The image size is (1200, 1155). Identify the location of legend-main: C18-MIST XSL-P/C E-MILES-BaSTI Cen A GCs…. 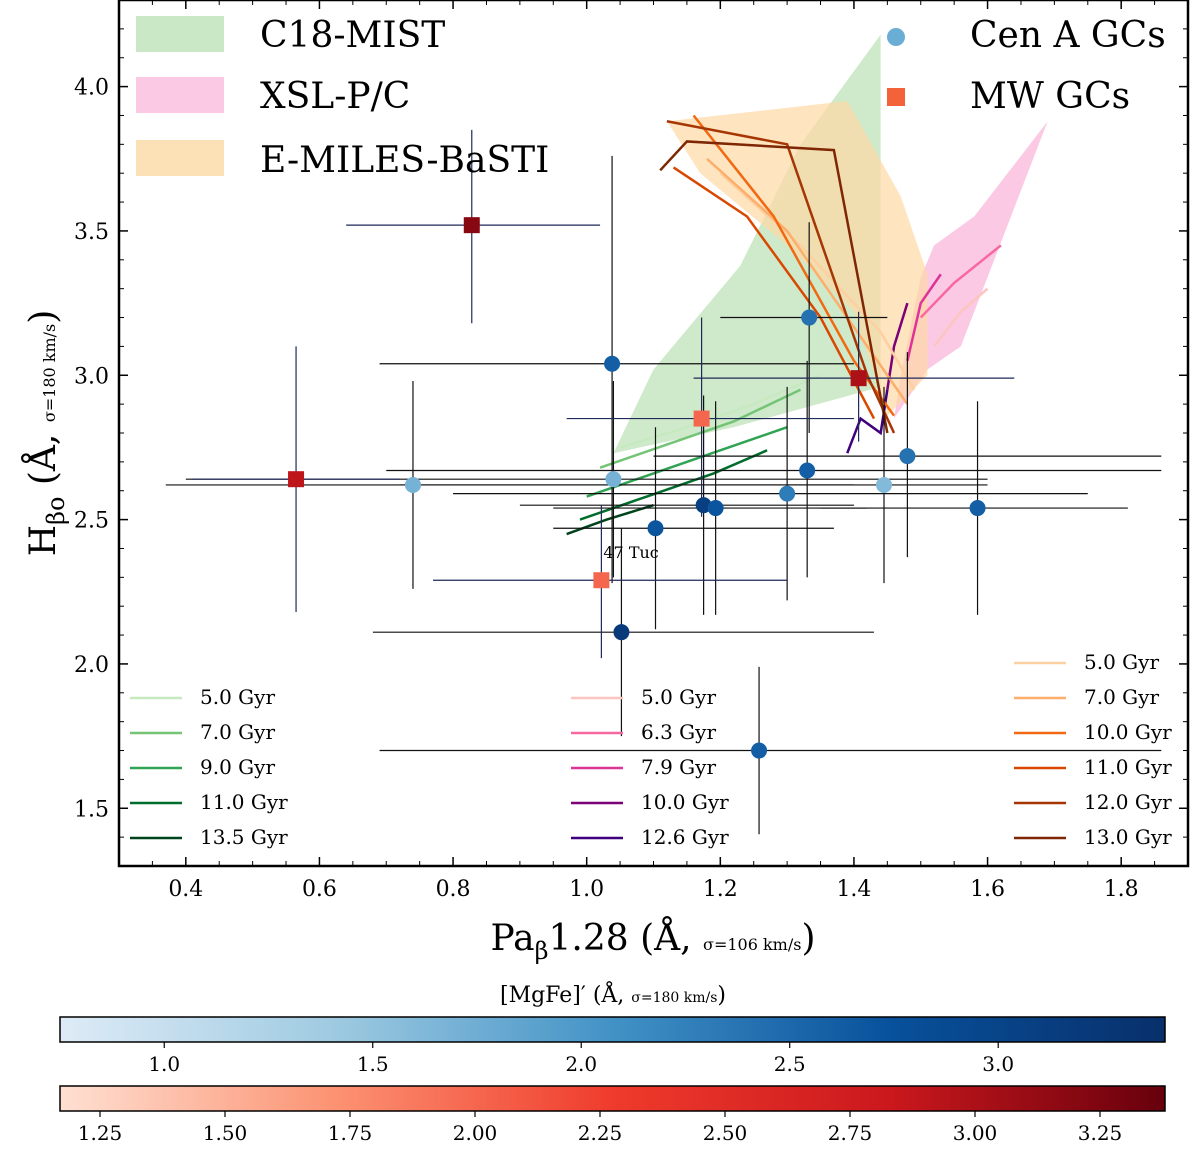
(651, 98).